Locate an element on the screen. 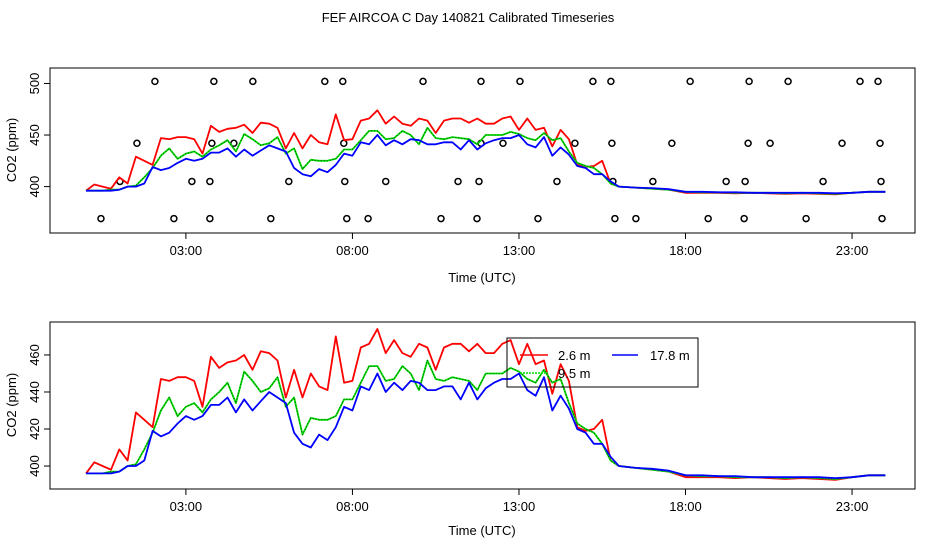 The height and width of the screenshot is (545, 936). y-tick-label: 500 is located at coordinates (34, 84).